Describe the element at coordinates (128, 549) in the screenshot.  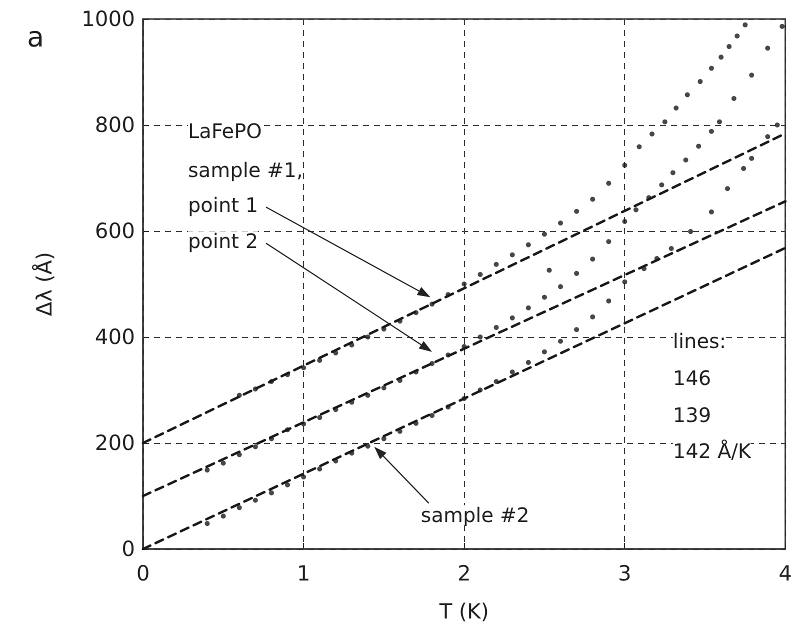
I see `y-tick-label: 0` at that location.